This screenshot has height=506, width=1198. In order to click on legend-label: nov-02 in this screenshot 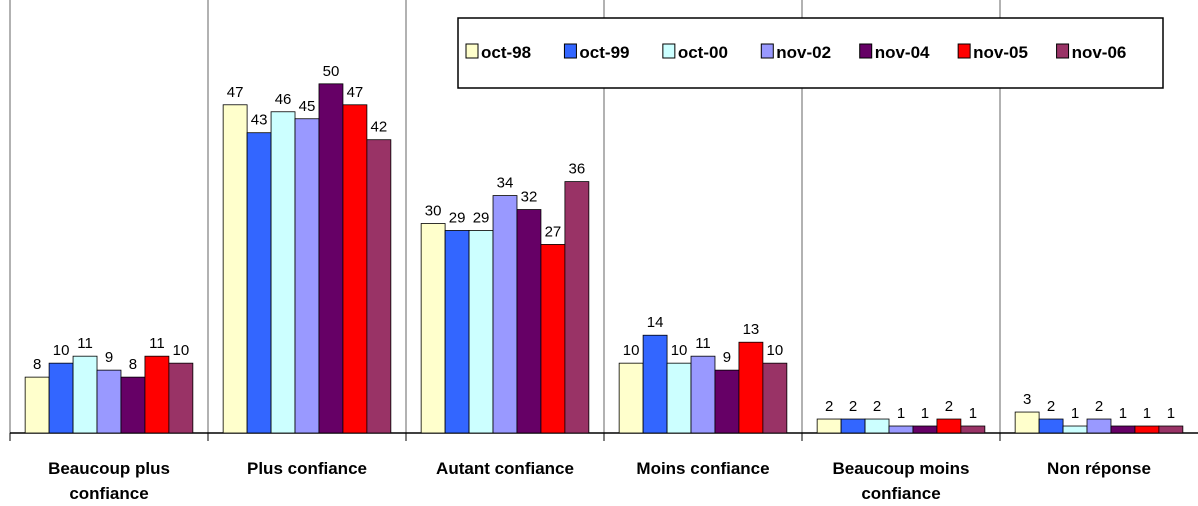, I will do `click(803, 52)`.